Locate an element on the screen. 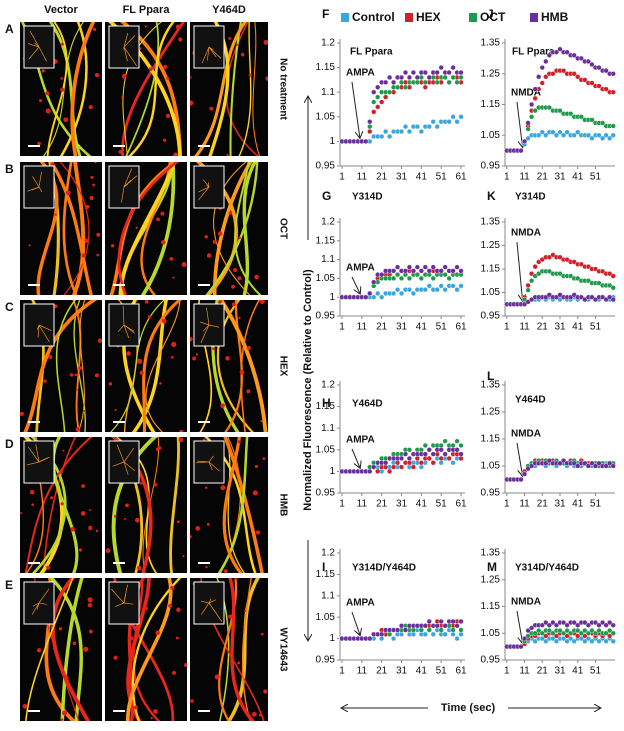 The width and height of the screenshot is (624, 731). column-header: FL Ppara is located at coordinates (147, 10).